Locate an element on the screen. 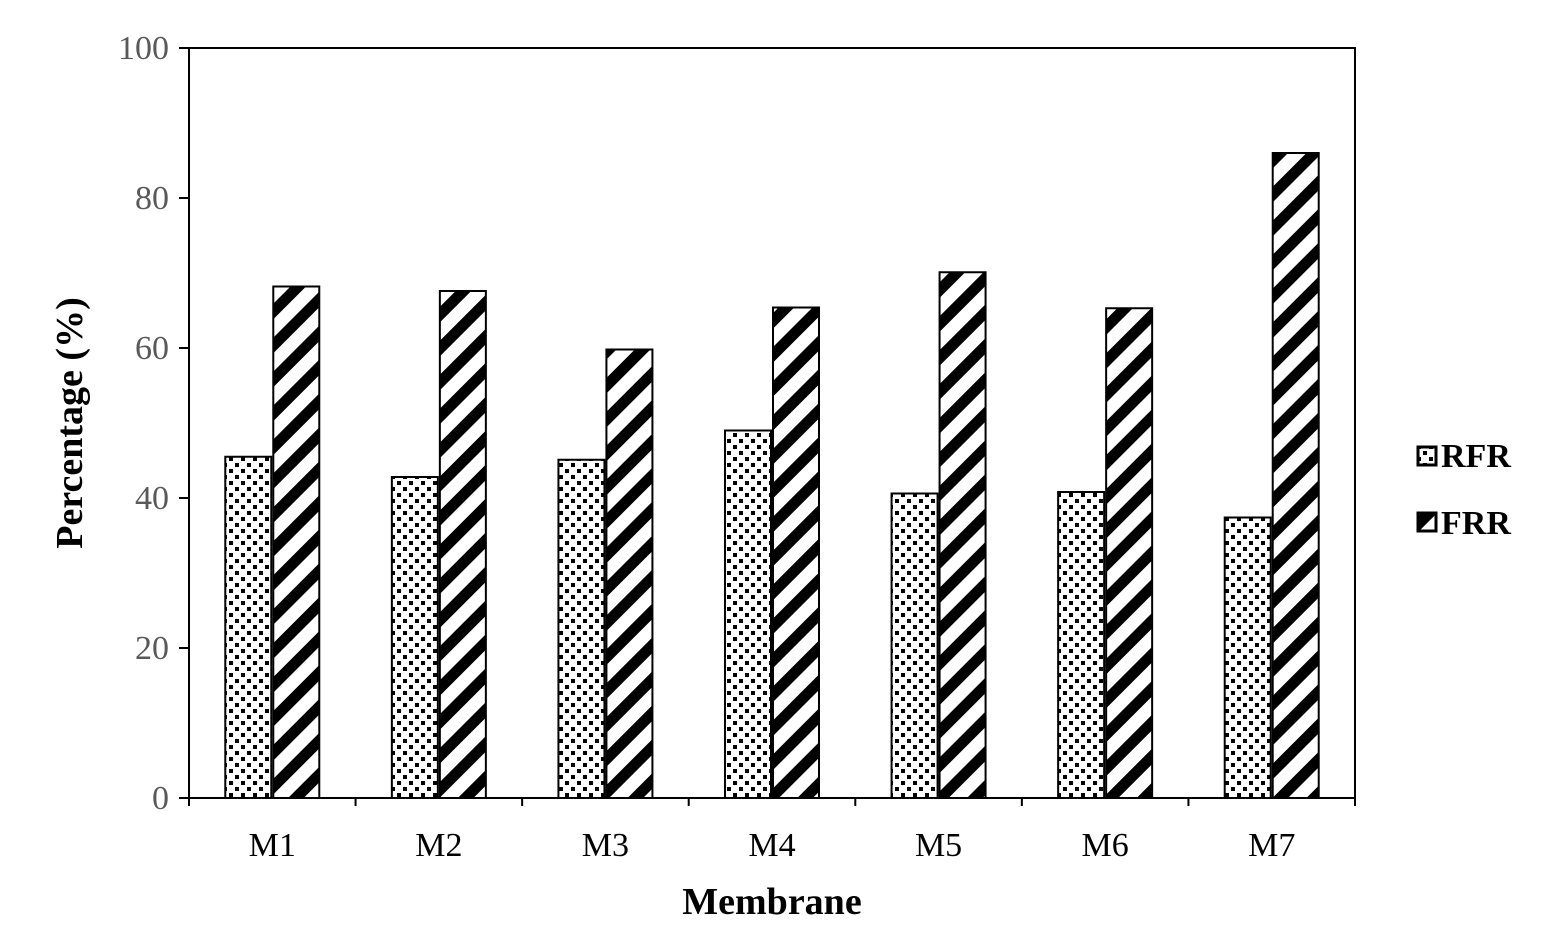 This screenshot has height=946, width=1562. bar-frr-m6 is located at coordinates (1129, 553).